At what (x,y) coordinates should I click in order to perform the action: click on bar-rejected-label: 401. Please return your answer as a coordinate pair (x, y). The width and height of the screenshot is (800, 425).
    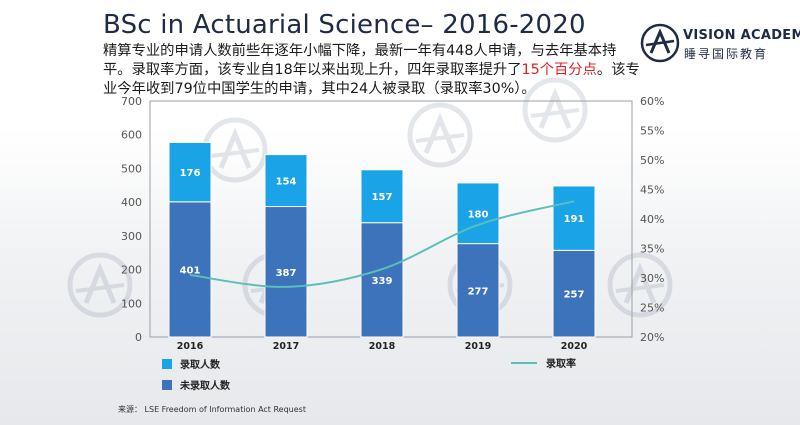
    Looking at the image, I should click on (190, 270).